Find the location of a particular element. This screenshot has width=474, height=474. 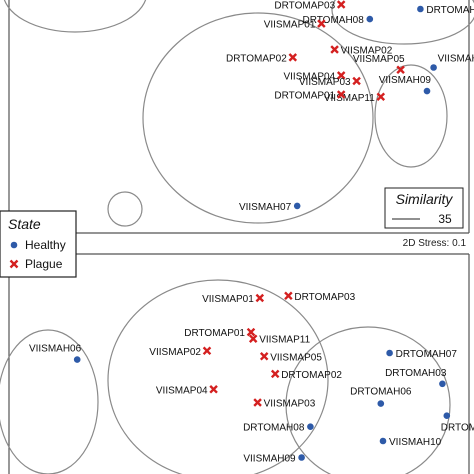

bottom-point-label-drtomah06: DRTOMAH06 is located at coordinates (381, 392).